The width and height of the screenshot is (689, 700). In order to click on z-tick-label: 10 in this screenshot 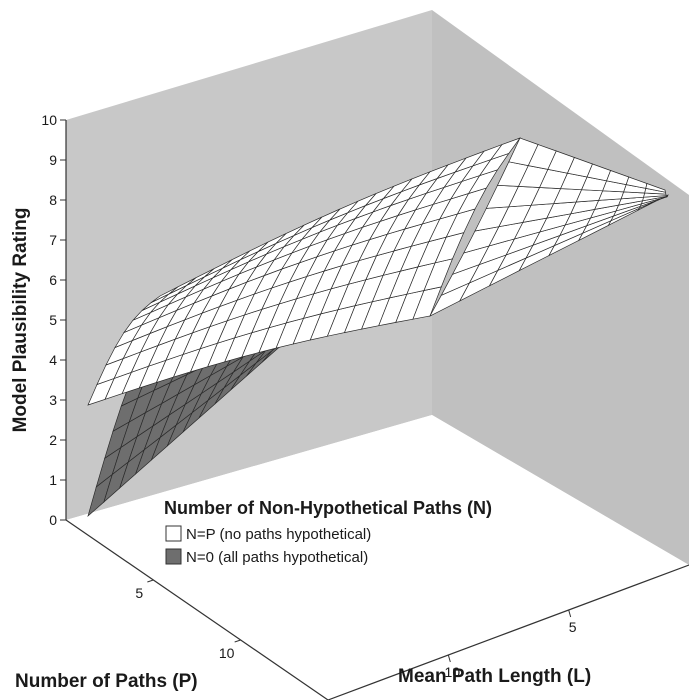, I will do `click(49, 120)`.